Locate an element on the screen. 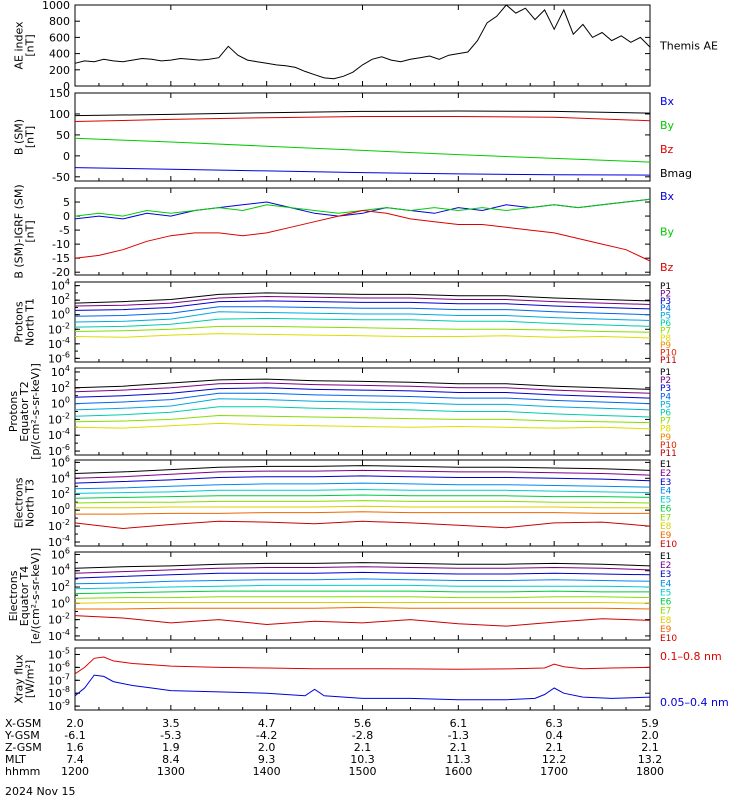 This screenshot has height=800, width=750. y-tick-label: 1000 is located at coordinates (56, 6).